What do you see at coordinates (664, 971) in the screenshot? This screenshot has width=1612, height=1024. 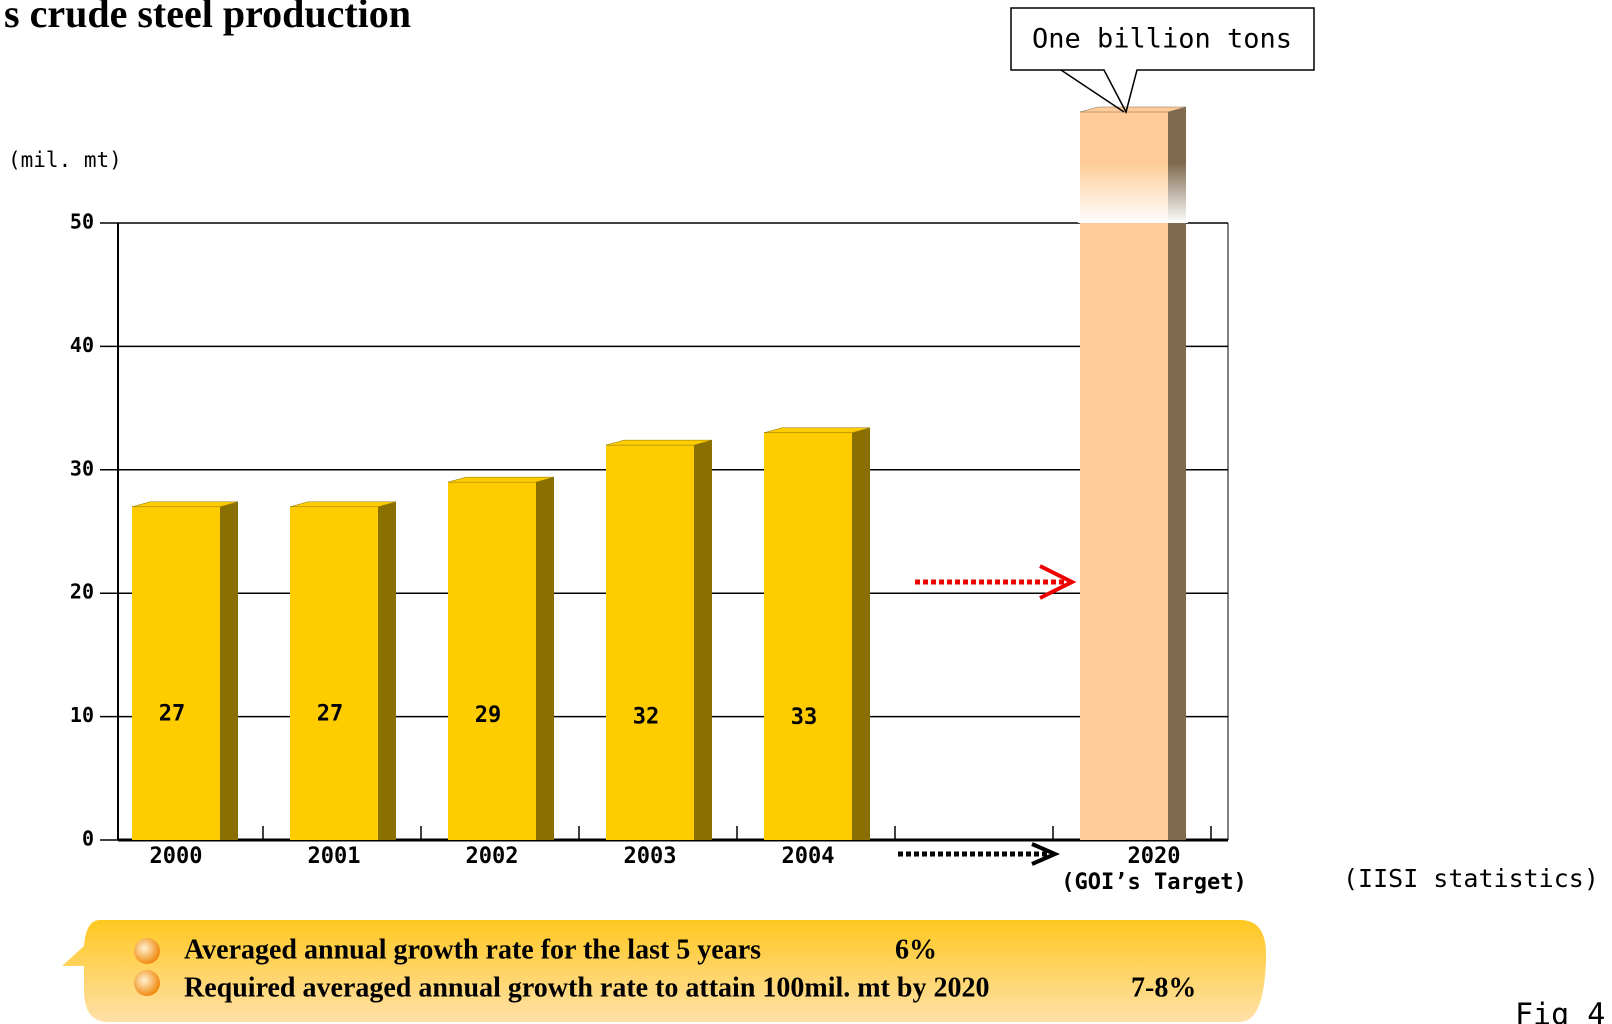 I see `note-banner` at bounding box center [664, 971].